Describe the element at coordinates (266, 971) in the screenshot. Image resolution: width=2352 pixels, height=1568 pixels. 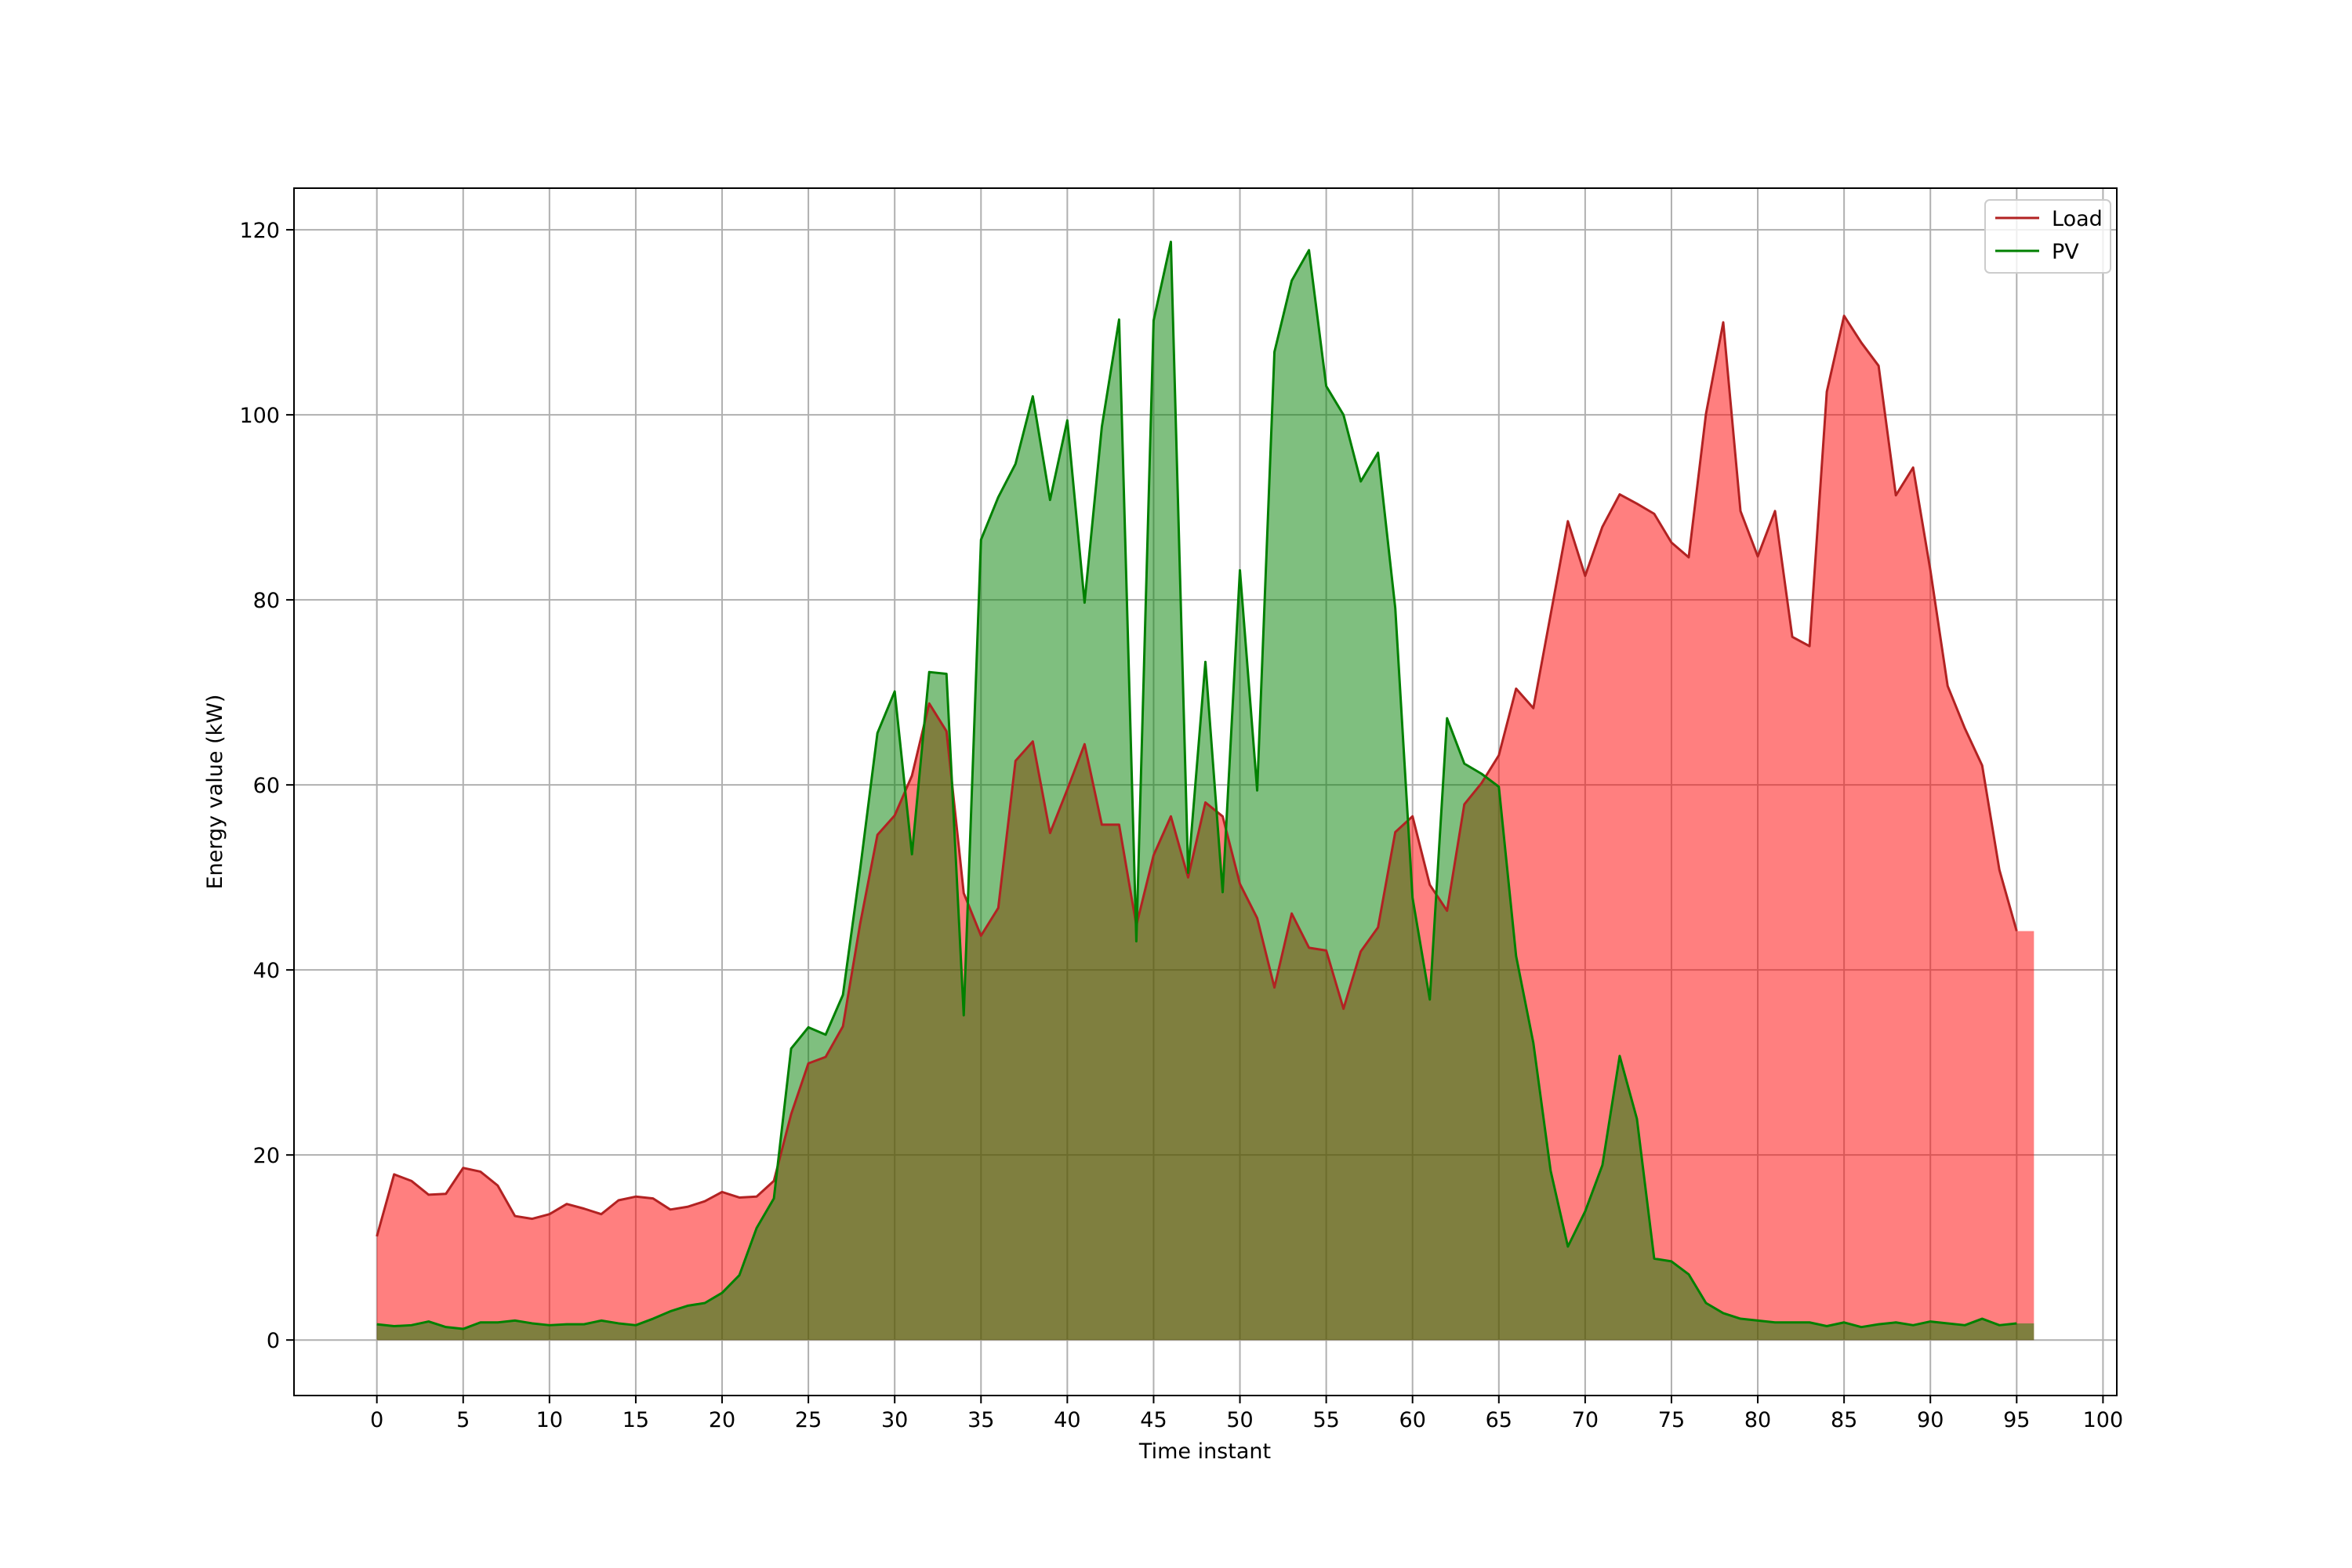
I see `y-tick-label: 40` at that location.